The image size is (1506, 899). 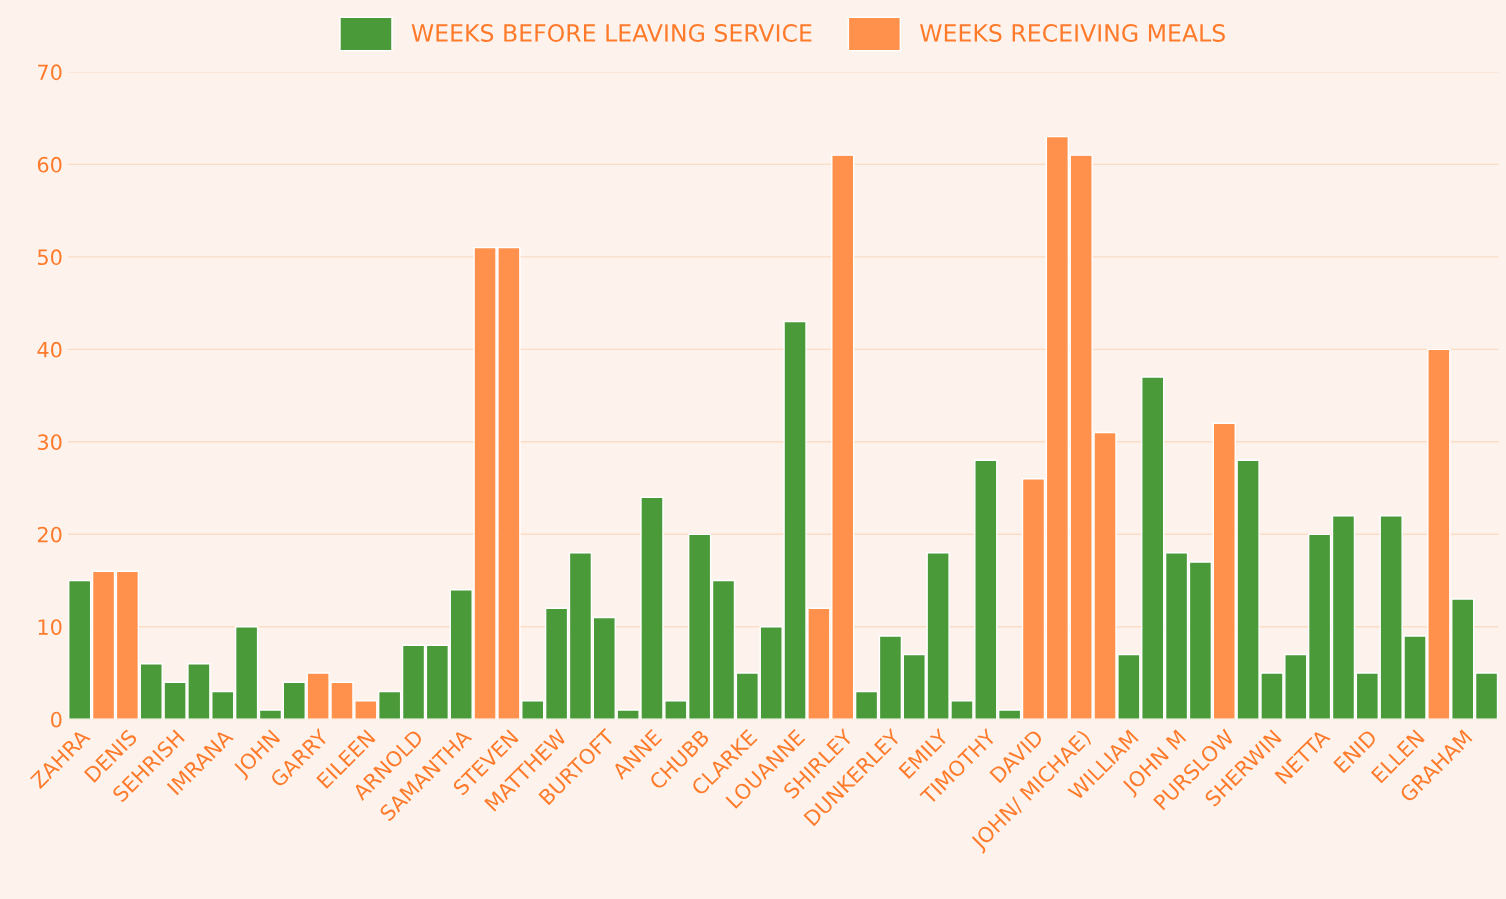 I want to click on y-tick-label: 10, so click(x=50, y=627).